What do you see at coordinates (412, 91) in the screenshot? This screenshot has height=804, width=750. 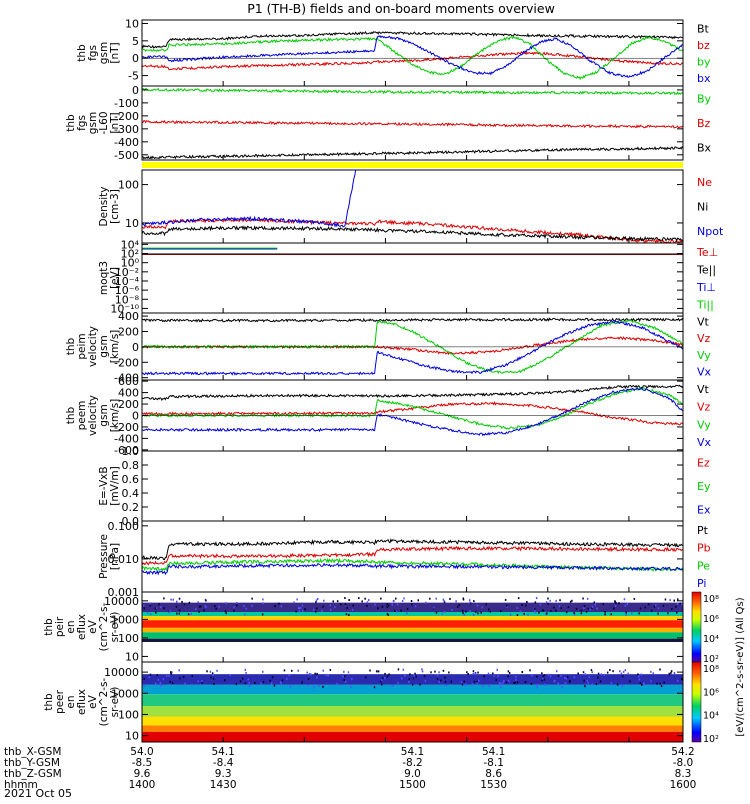 I see `series-line-by` at bounding box center [412, 91].